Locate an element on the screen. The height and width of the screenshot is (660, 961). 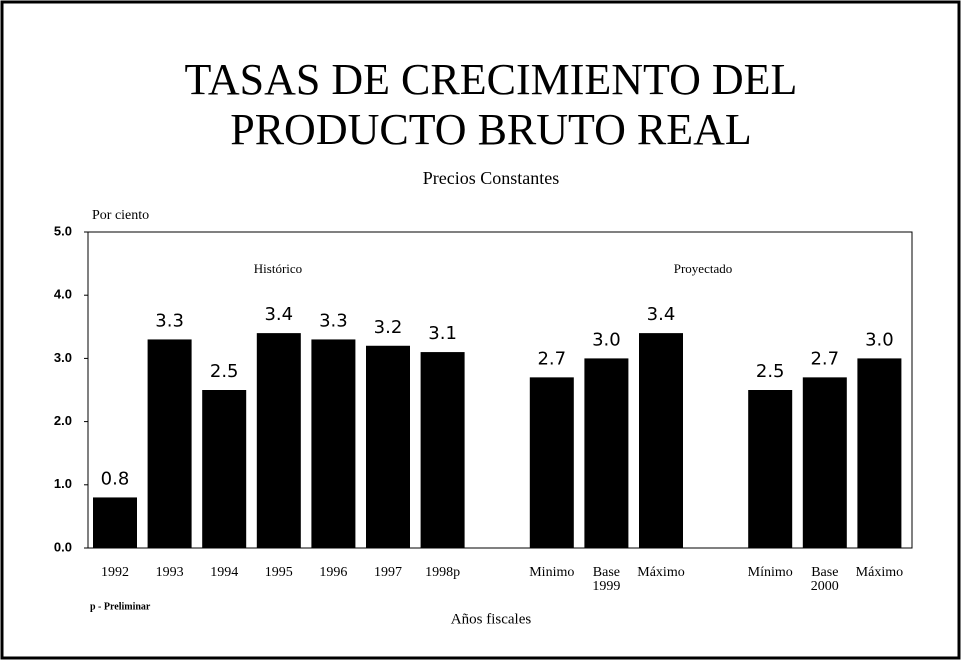
x-tick-label: 1997 is located at coordinates (388, 572).